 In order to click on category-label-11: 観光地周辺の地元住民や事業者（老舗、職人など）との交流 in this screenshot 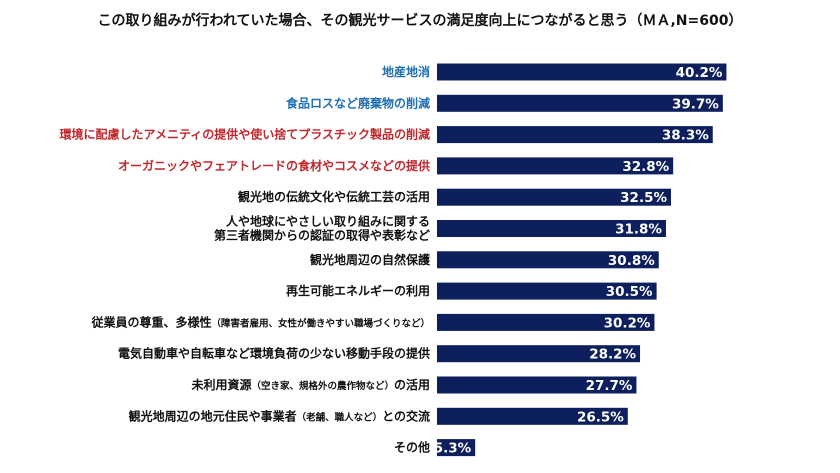, I will do `click(279, 415)`.